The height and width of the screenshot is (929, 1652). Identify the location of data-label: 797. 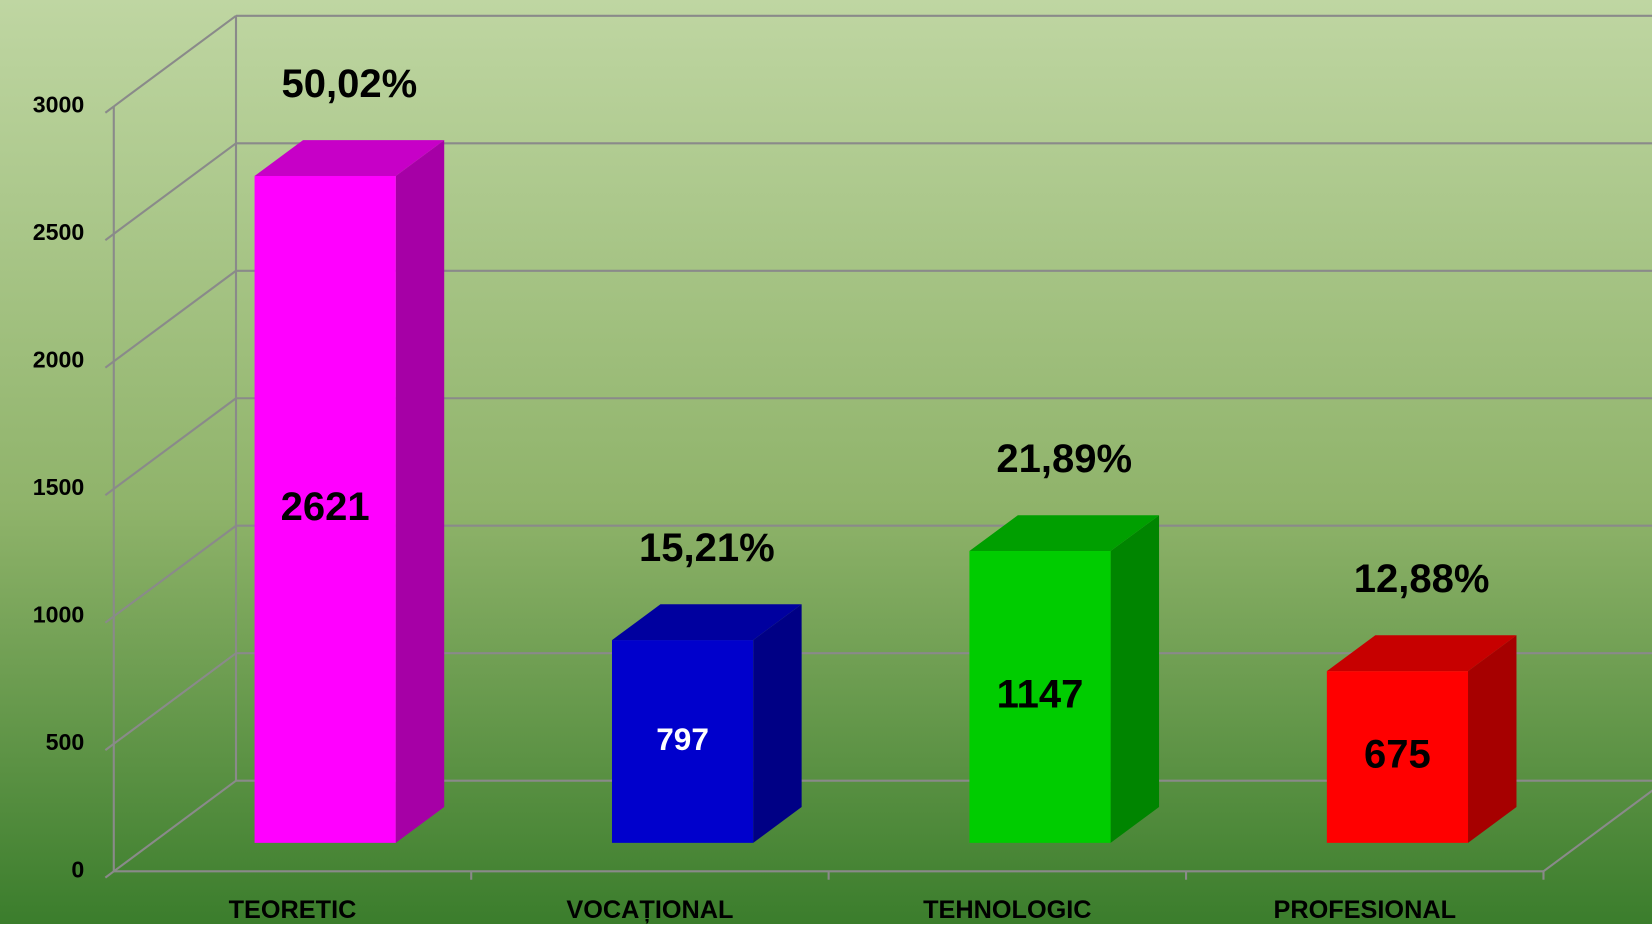
(682, 739).